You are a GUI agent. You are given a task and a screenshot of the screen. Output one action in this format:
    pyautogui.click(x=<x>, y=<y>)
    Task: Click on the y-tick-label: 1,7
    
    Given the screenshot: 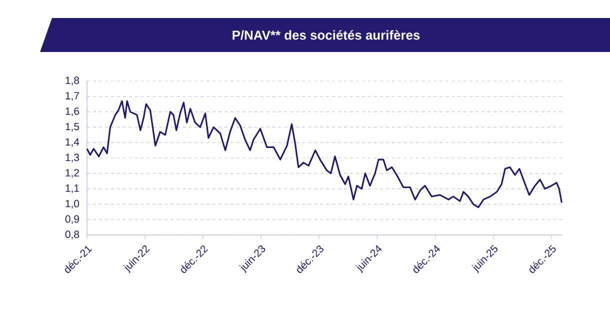 What is the action you would take?
    pyautogui.click(x=72, y=96)
    